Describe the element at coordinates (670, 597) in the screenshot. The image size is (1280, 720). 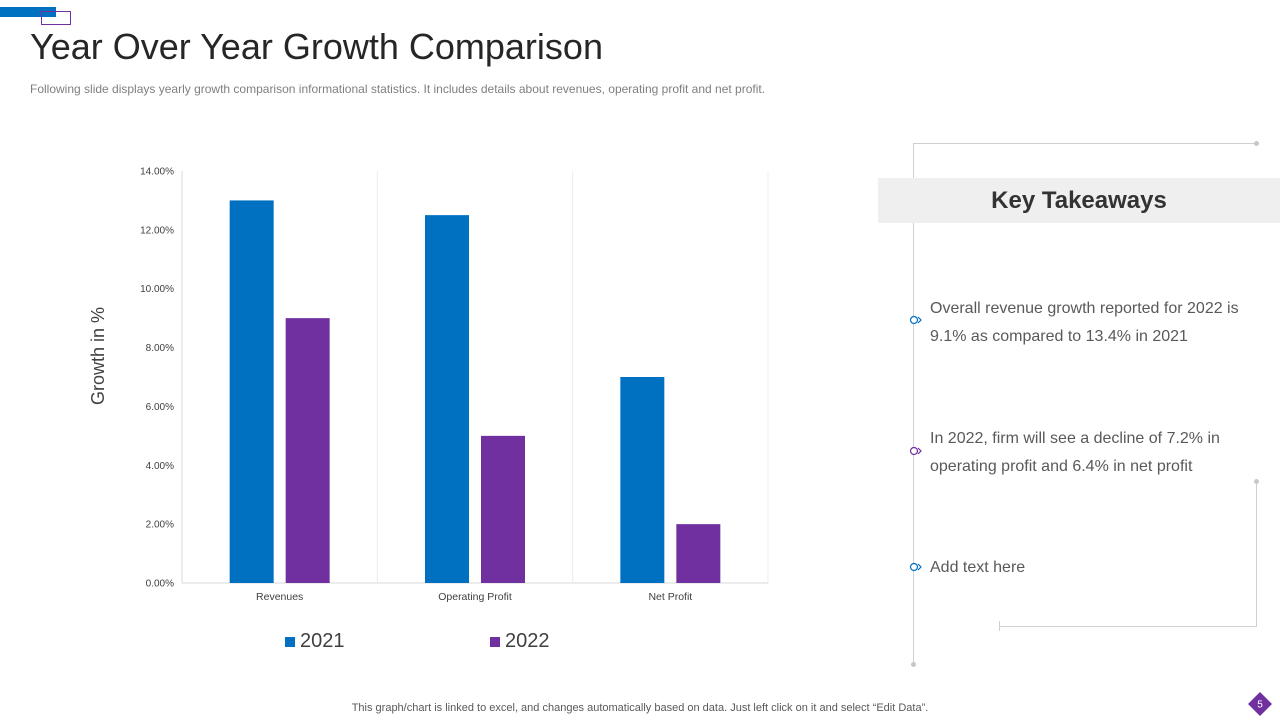
I see `x-category-label: Net Profit` at that location.